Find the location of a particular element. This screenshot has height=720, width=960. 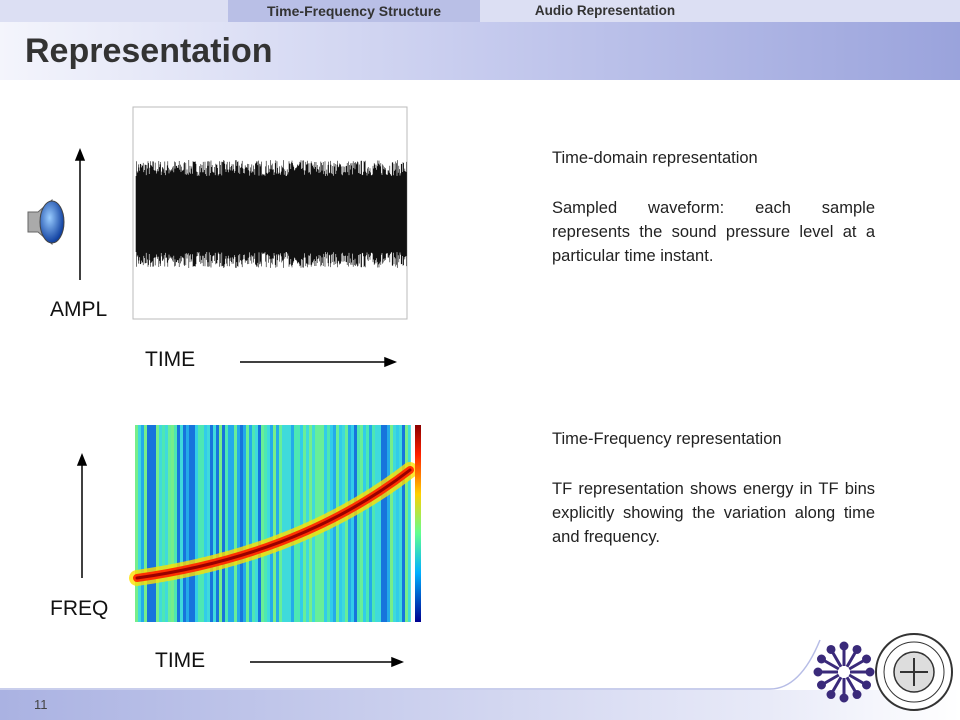

footer-bar is located at coordinates (480, 705).